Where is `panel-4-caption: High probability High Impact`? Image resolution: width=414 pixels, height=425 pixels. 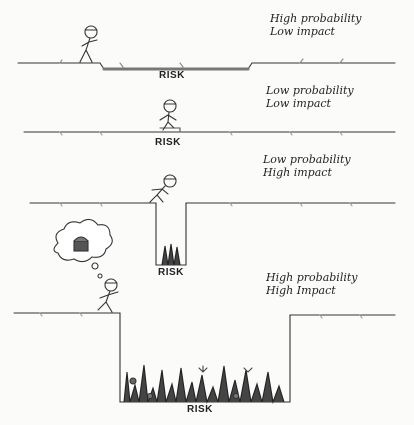 panel-4-caption: High probability High Impact is located at coordinates (312, 284).